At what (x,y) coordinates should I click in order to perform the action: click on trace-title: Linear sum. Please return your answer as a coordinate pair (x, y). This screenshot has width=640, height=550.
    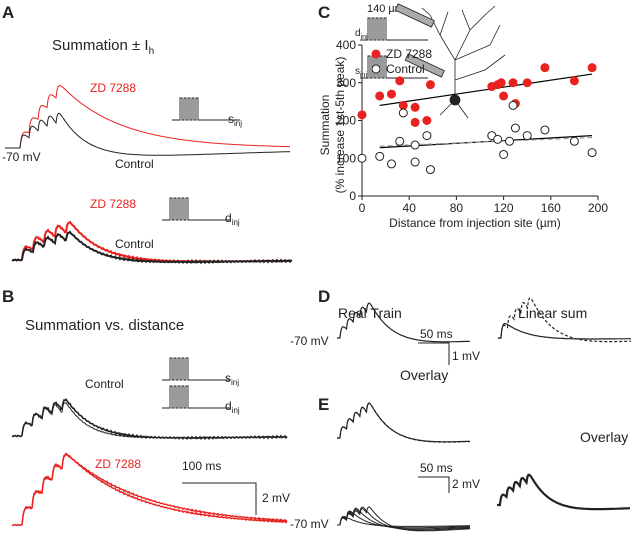
    Looking at the image, I should click on (552, 313).